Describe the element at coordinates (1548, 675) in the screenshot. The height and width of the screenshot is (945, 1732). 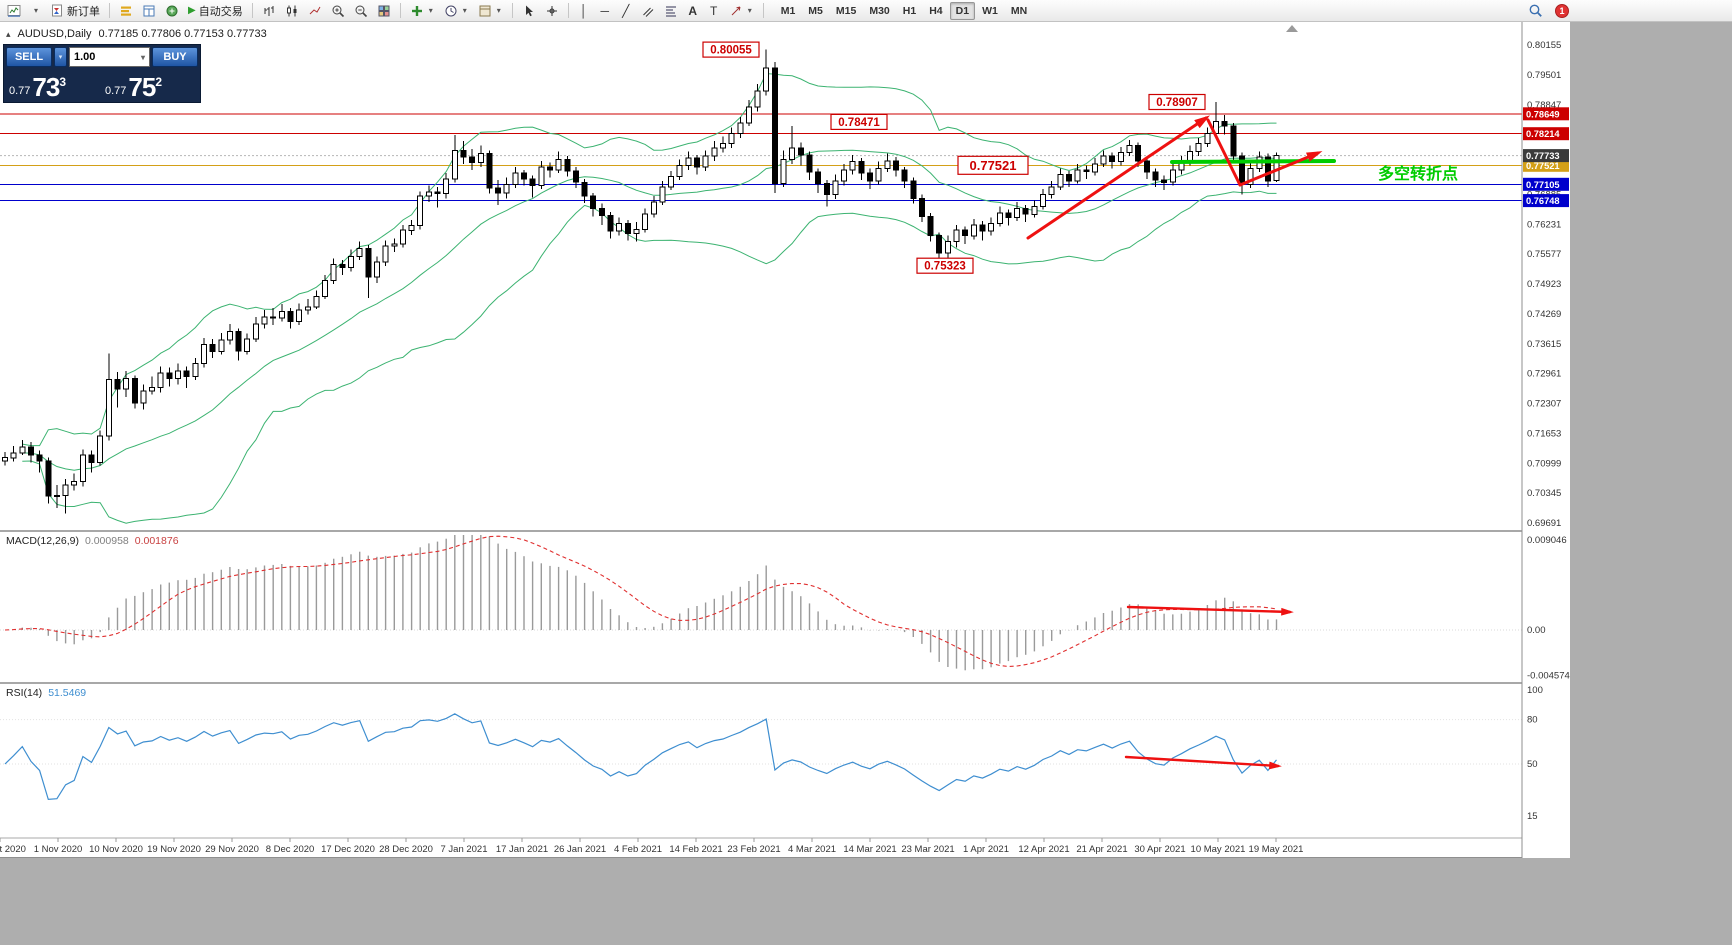
I see `svg-text: -0.004574` at that location.